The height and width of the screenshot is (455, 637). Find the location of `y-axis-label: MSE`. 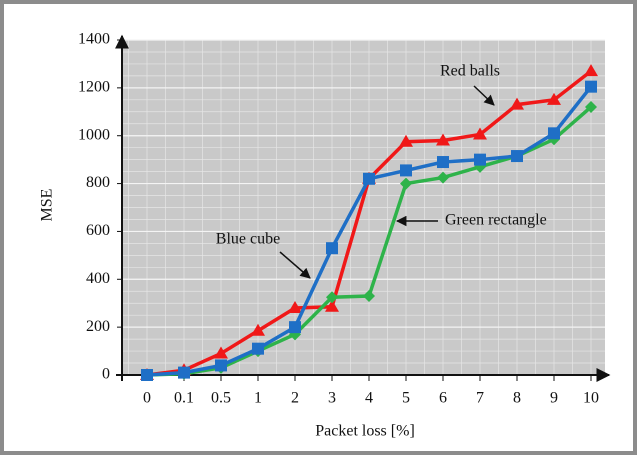

y-axis-label: MSE is located at coordinates (47, 205).